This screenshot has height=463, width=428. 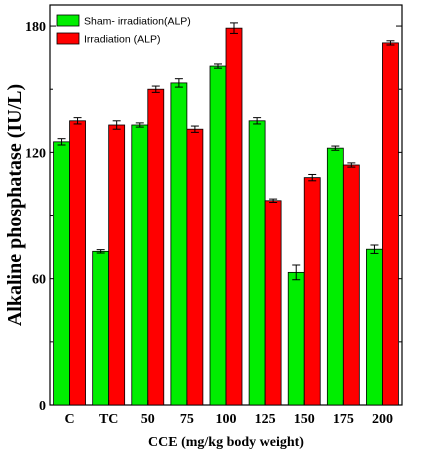 I want to click on x-tick-label: 200, so click(x=382, y=419).